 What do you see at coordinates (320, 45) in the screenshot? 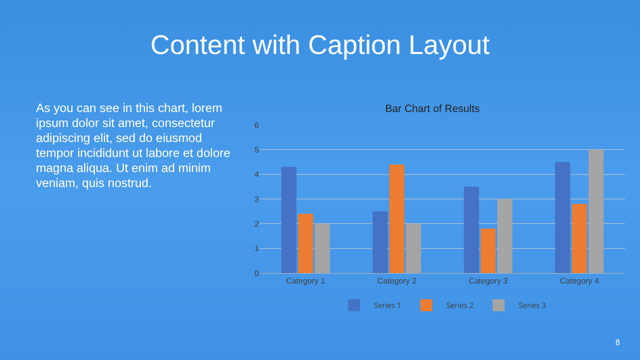
I see `text: Content with Caption Layout` at bounding box center [320, 45].